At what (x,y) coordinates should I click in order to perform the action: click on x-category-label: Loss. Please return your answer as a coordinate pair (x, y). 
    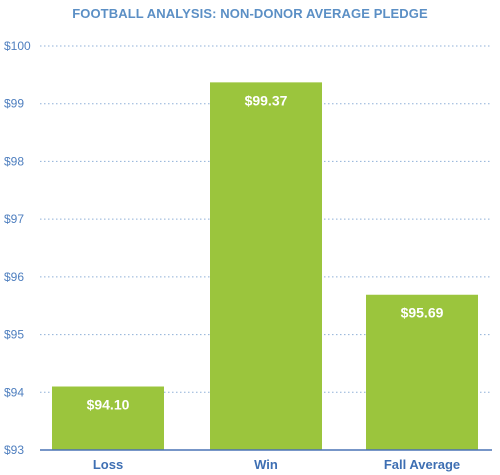
    Looking at the image, I should click on (108, 464).